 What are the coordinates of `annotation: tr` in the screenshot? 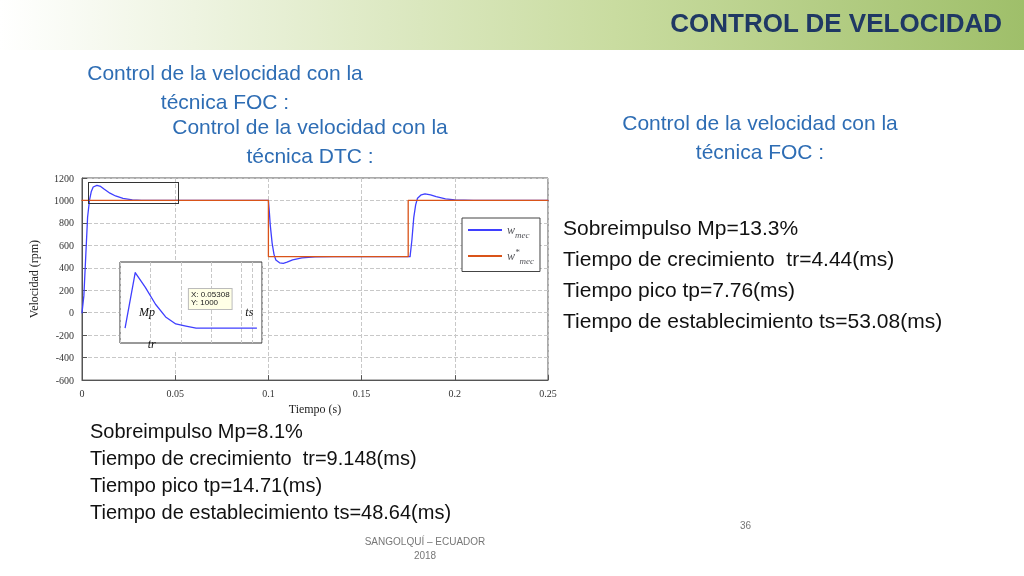 It's located at (152, 344).